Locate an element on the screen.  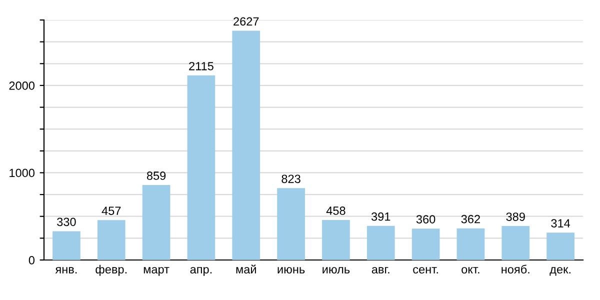
data-label: 362 is located at coordinates (470, 219).